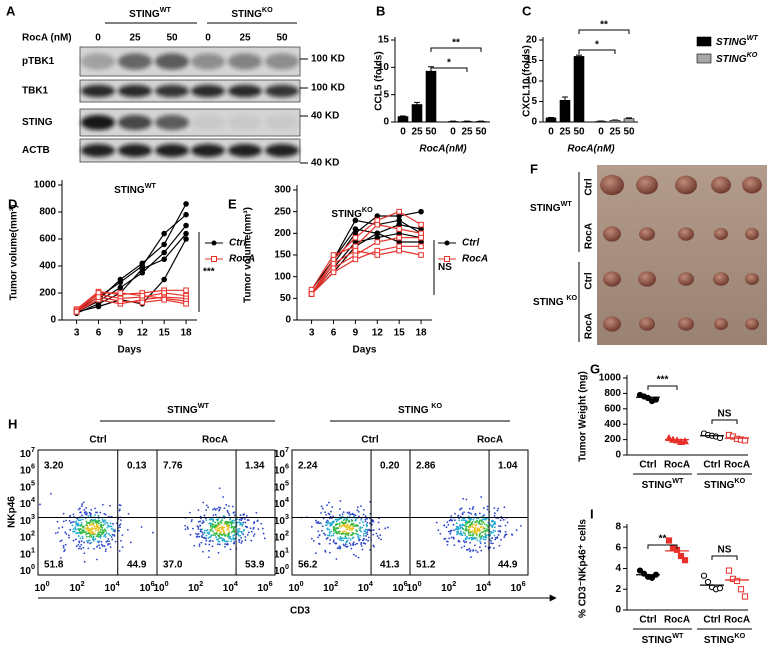  I want to click on tumor, so click(612, 234).